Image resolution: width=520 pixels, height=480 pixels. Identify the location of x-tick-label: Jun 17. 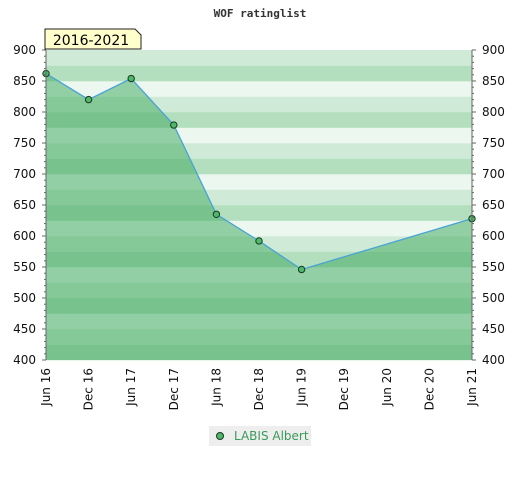
(131, 387).